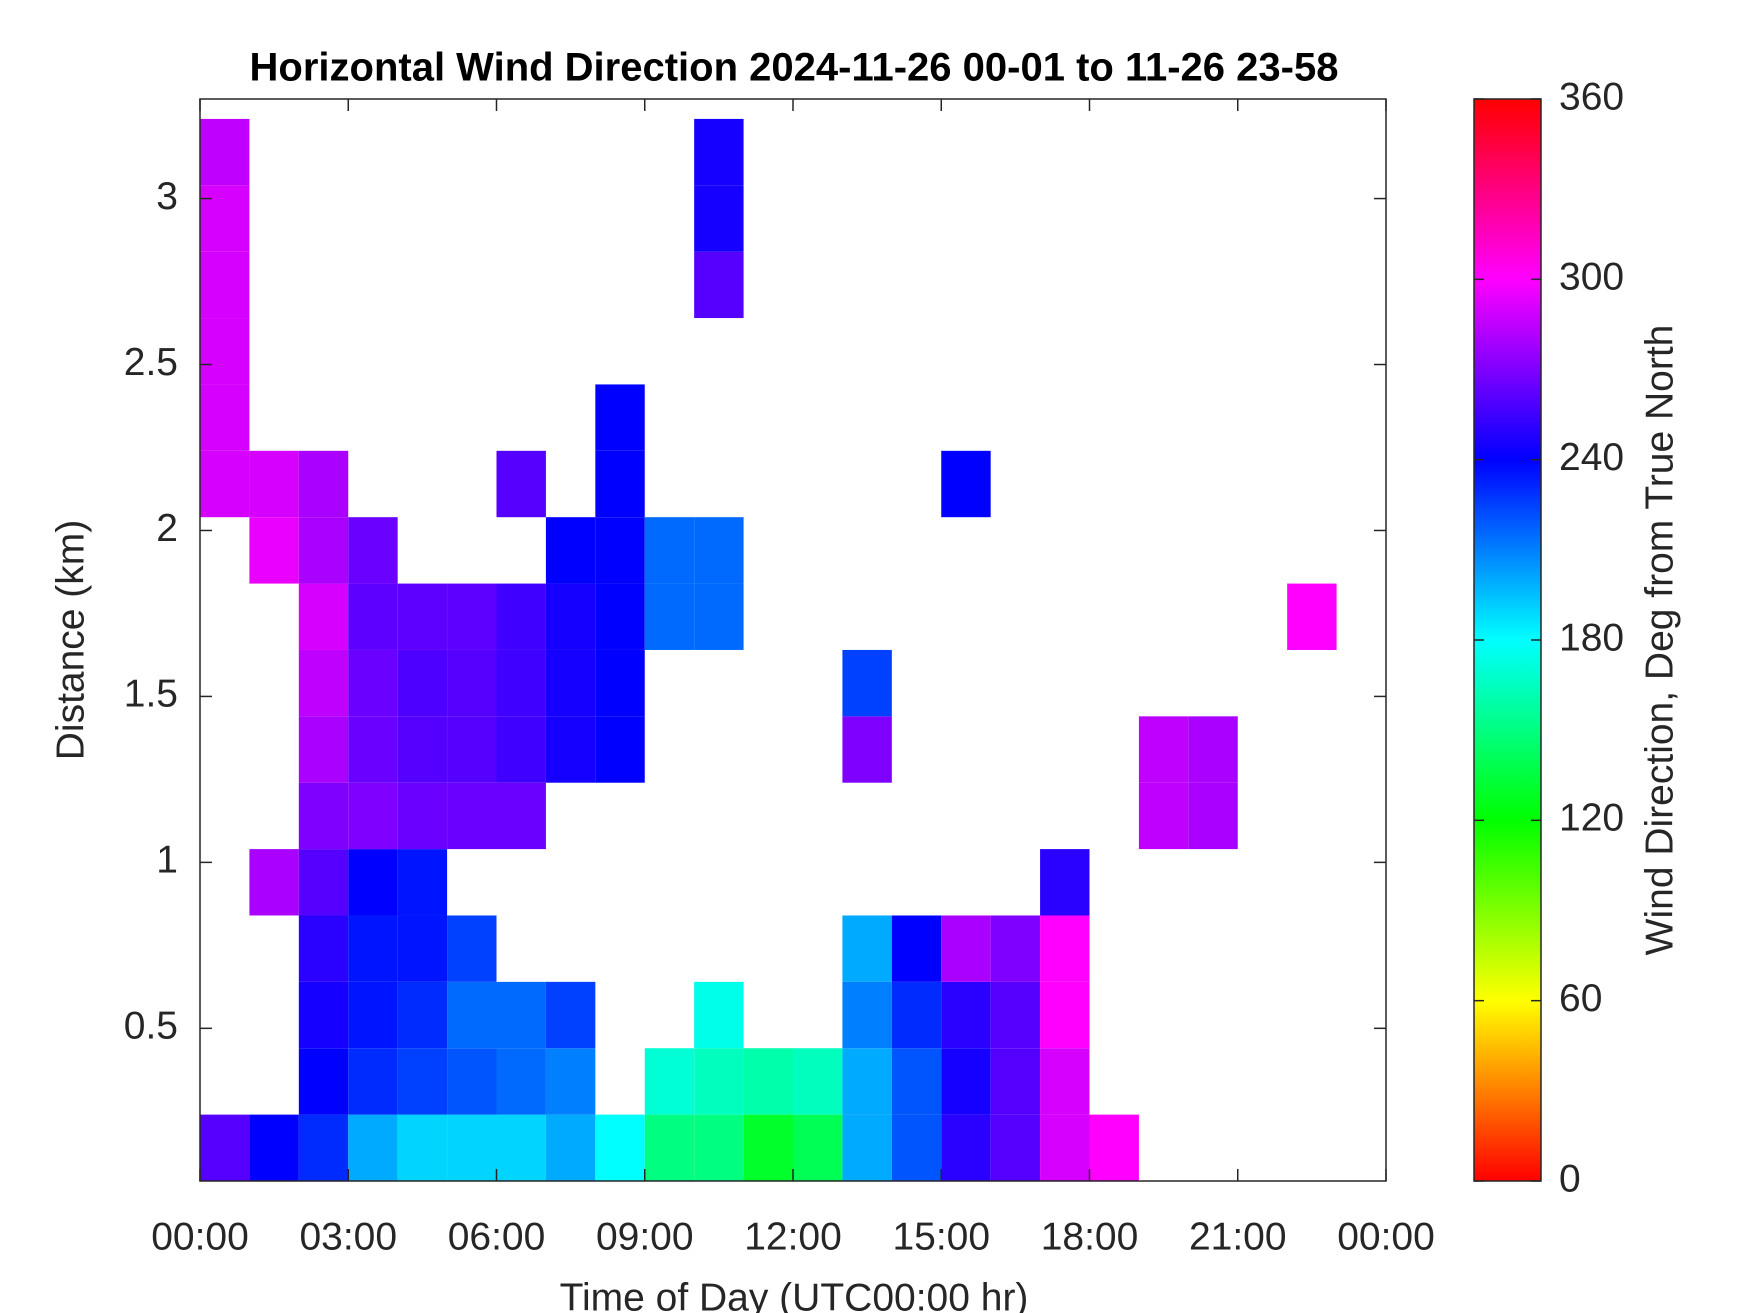 This screenshot has width=1750, height=1313. Describe the element at coordinates (793, 1236) in the screenshot. I see `x-tick-label: 12:00` at that location.